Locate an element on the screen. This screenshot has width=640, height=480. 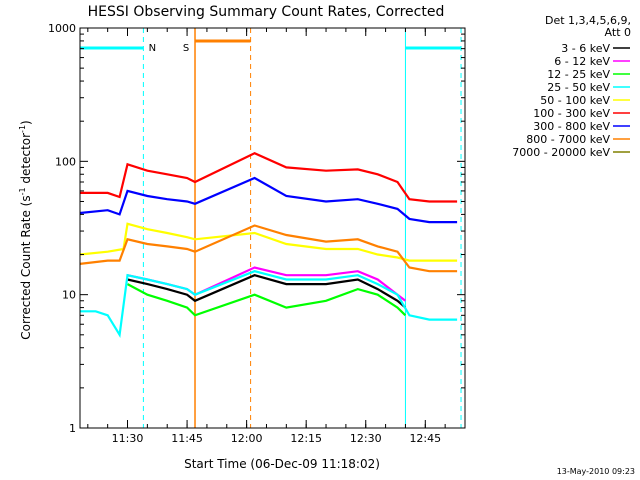
y-axis-label-exponent: -1 is located at coordinates (22, 191).